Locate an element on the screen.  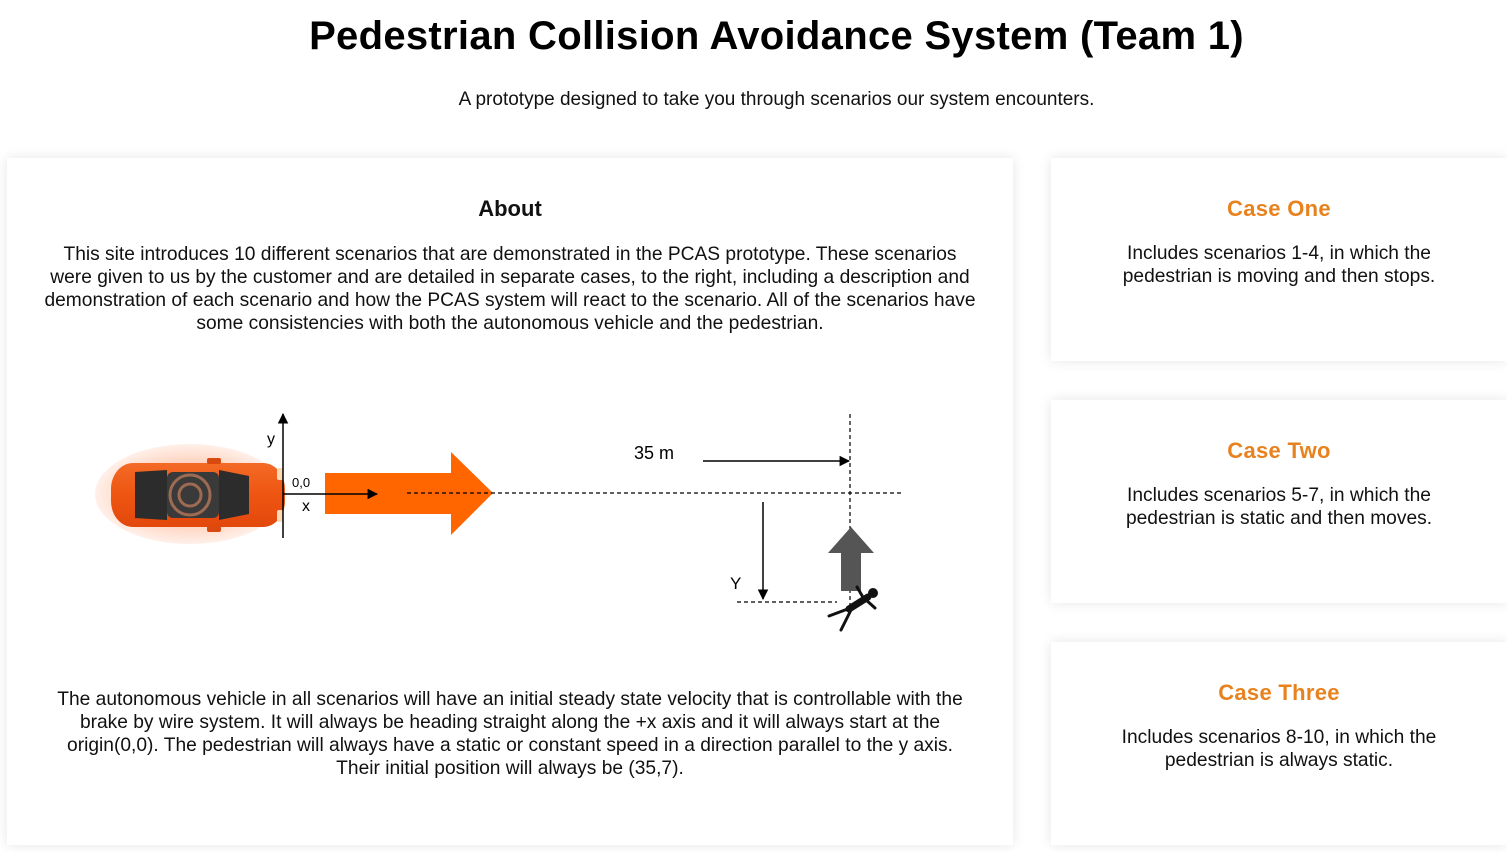
case-one-title: Case One is located at coordinates (1279, 208).